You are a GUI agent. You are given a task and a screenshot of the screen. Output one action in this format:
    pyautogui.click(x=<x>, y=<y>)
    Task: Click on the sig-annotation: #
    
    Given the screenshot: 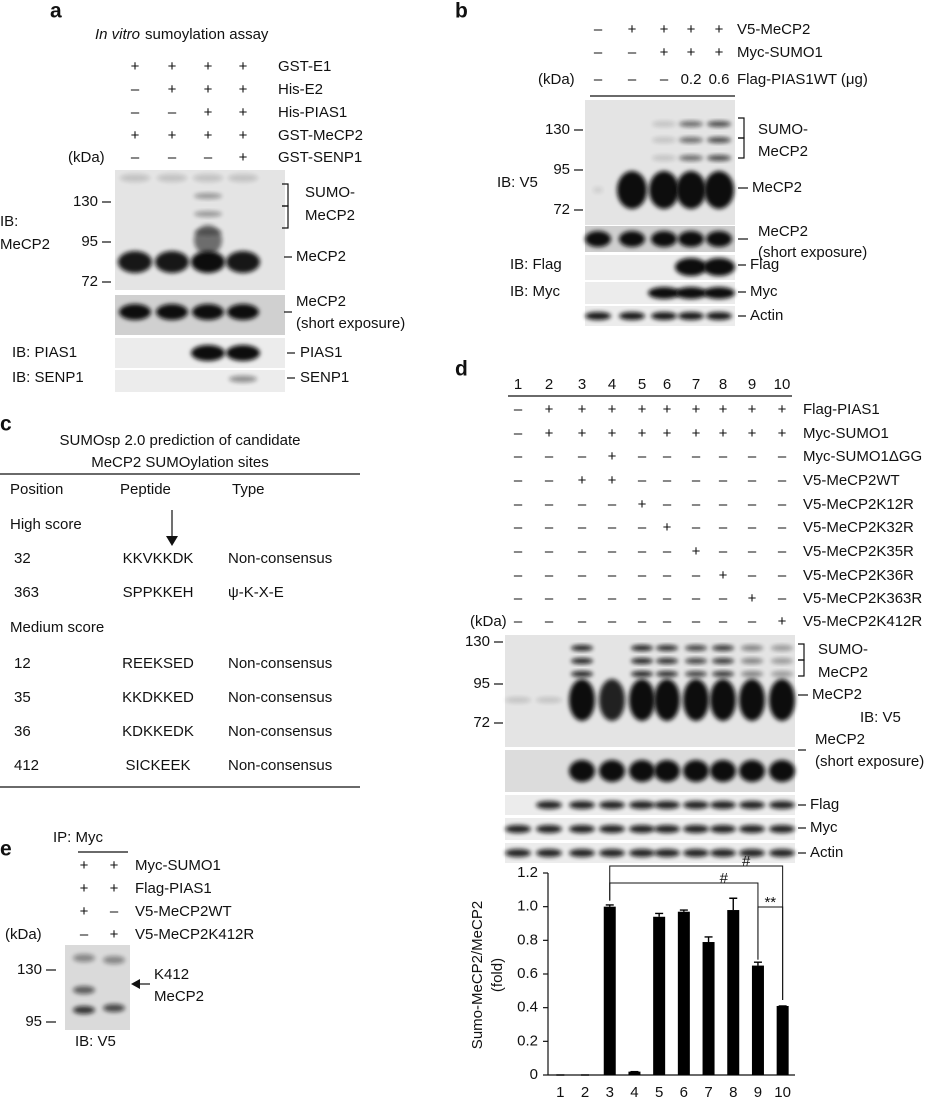 What is the action you would take?
    pyautogui.click(x=724, y=878)
    